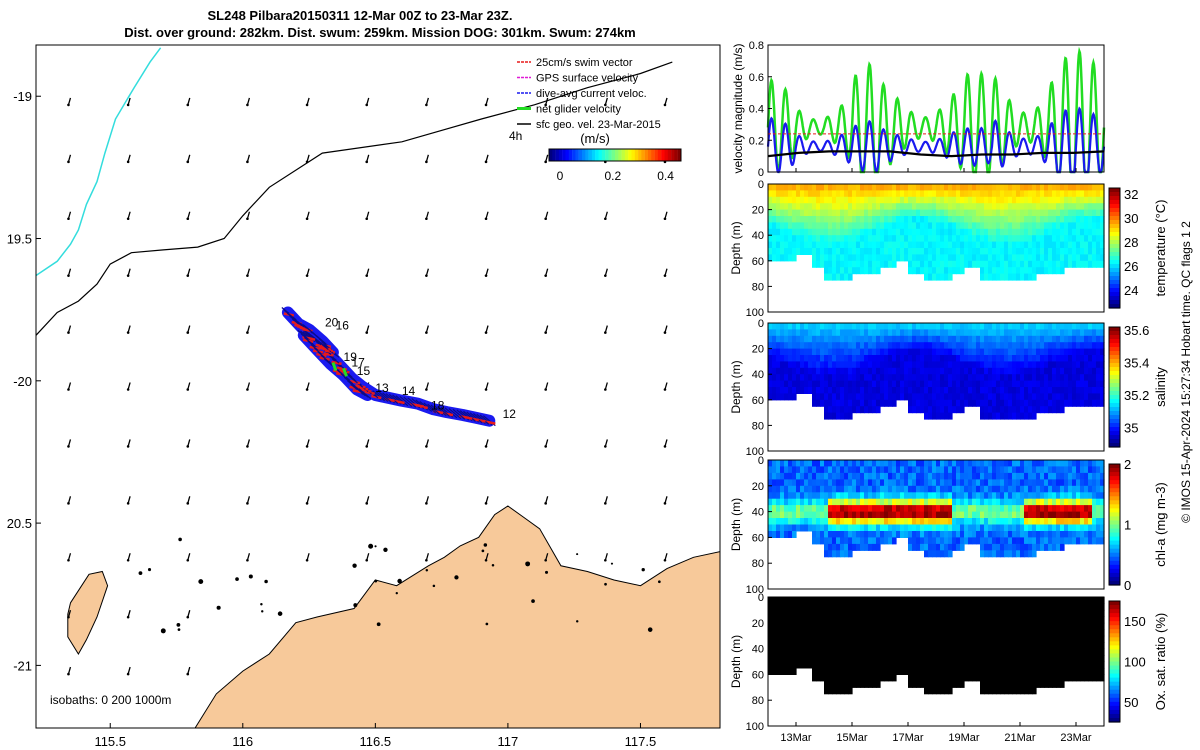  What do you see at coordinates (237, 579) in the screenshot?
I see `islet-mark` at bounding box center [237, 579].